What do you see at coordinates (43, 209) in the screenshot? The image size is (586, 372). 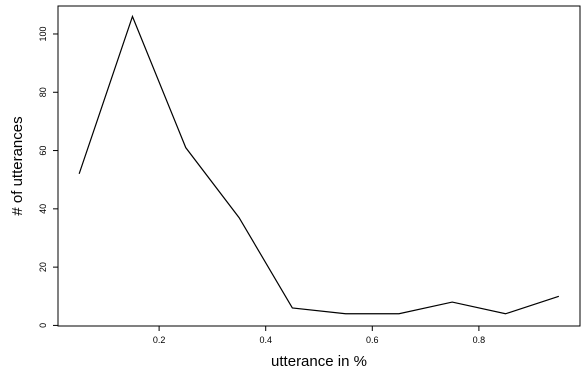 I see `y-tick-label: 40` at bounding box center [43, 209].